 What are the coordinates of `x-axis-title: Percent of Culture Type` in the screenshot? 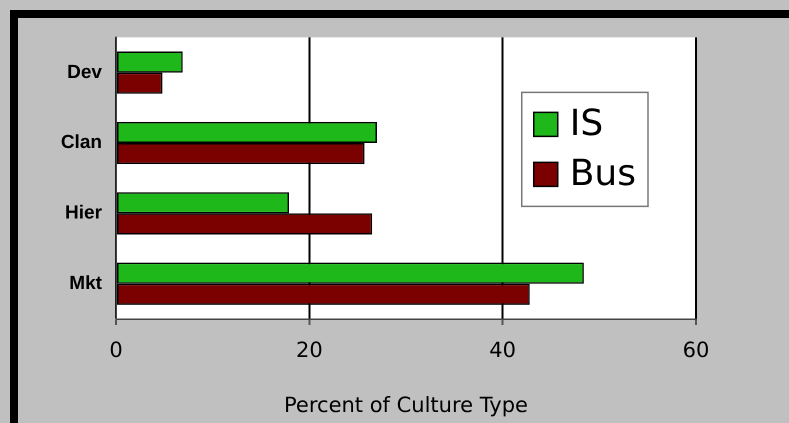 It's located at (406, 404).